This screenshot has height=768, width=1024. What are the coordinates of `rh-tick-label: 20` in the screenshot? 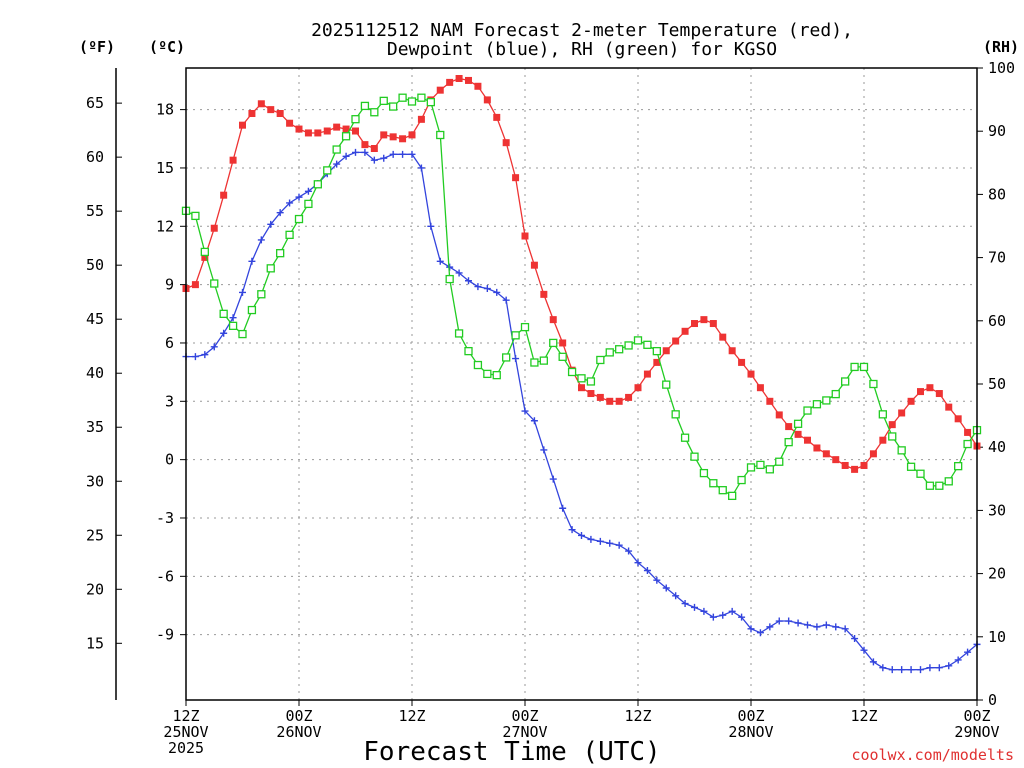 It's located at (997, 574).